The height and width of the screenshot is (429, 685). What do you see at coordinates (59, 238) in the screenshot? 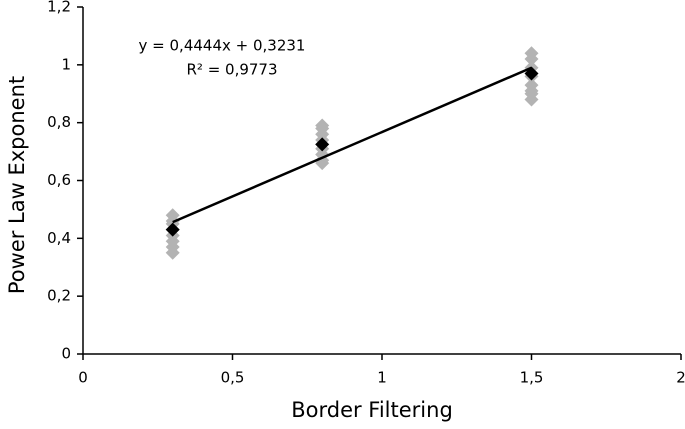
I see `y-tick-label: 0,4` at bounding box center [59, 238].